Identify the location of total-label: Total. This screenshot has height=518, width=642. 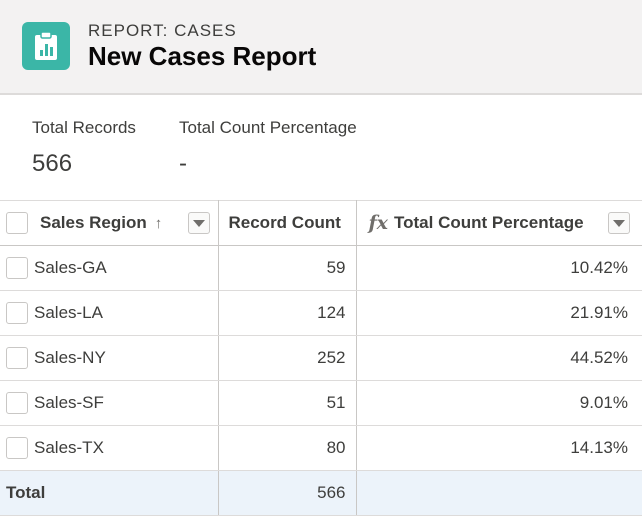
(109, 493).